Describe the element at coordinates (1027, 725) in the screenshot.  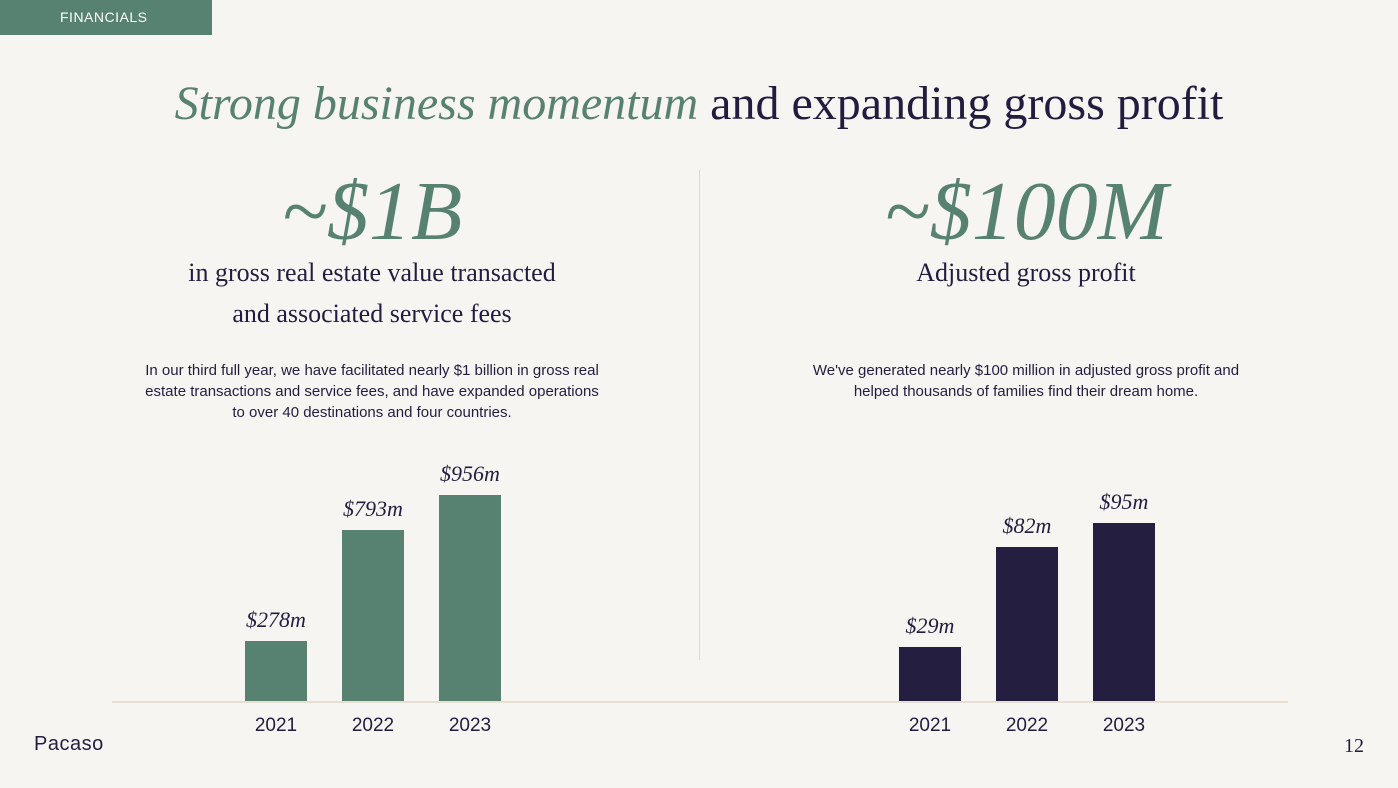
I see `right-x-tick-2022: 2022` at that location.